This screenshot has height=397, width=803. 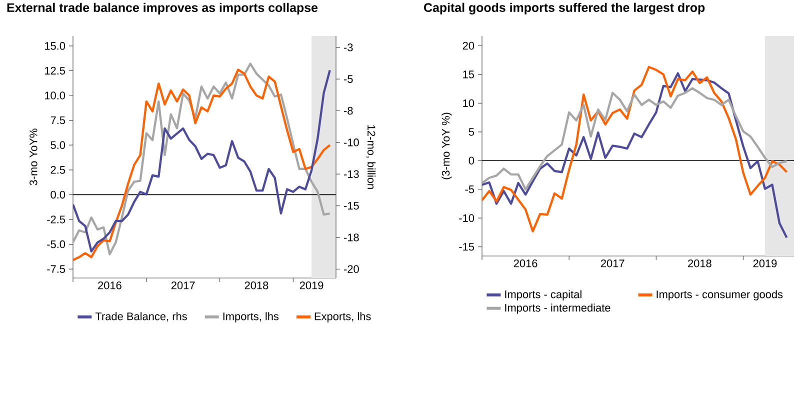 I want to click on y-tick-label: -10, so click(x=466, y=218).